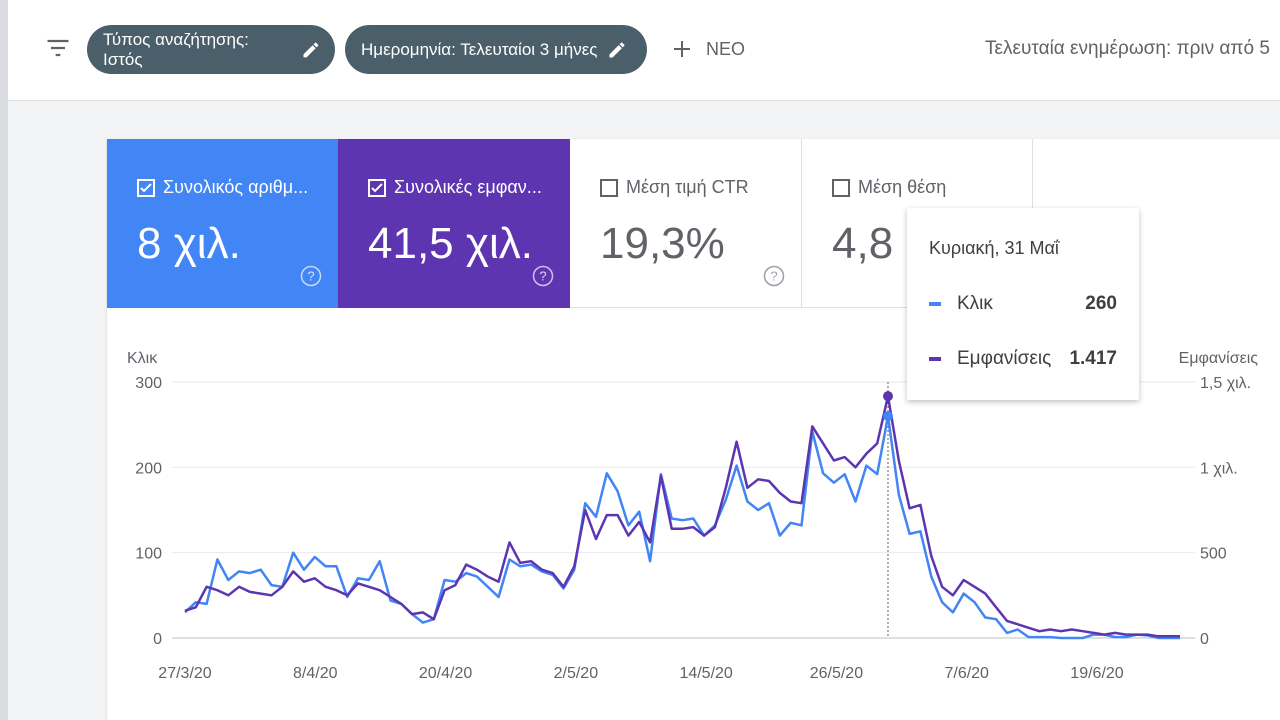  I want to click on date-range-chip: Ημερομηνία: Τελευταίοι 3 μήνες, so click(496, 49).